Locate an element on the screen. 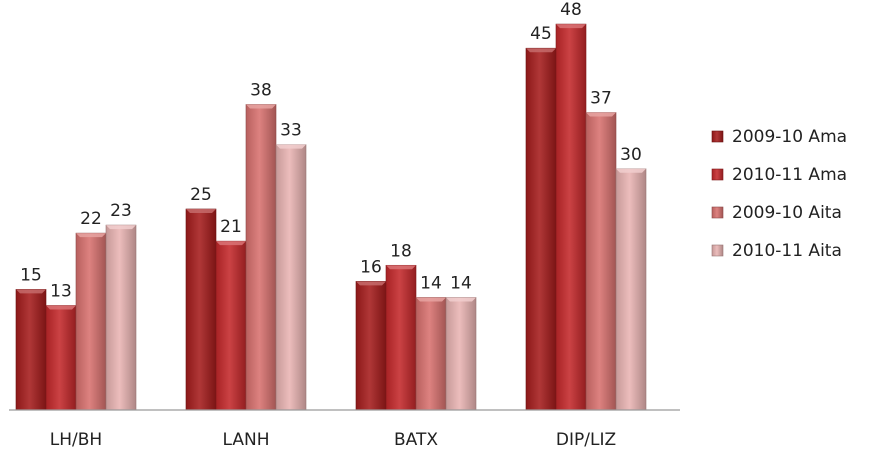 Image resolution: width=880 pixels, height=454 pixels. legend-label: 2010-11 Ama is located at coordinates (789, 175).